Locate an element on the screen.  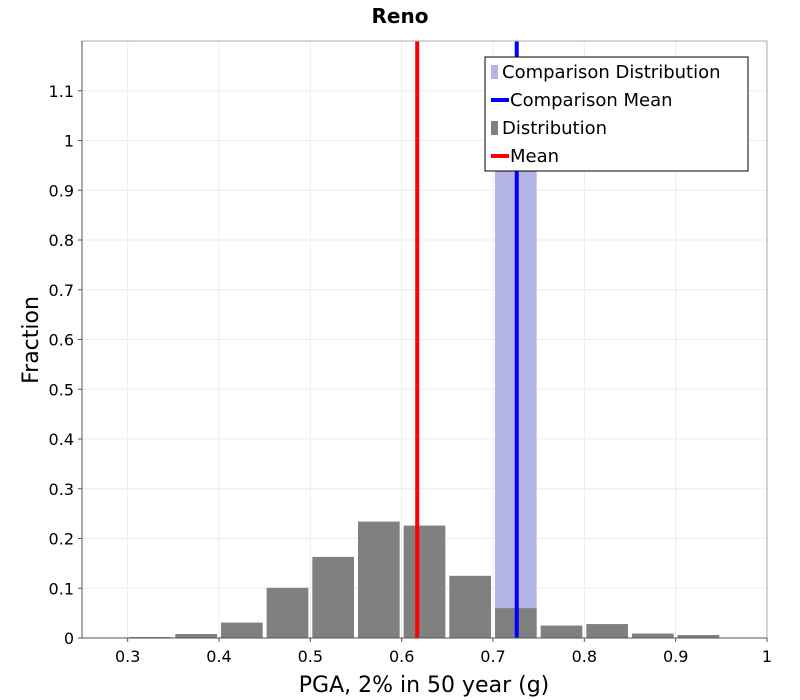
y-tick-label: 0.7 is located at coordinates (61, 290).